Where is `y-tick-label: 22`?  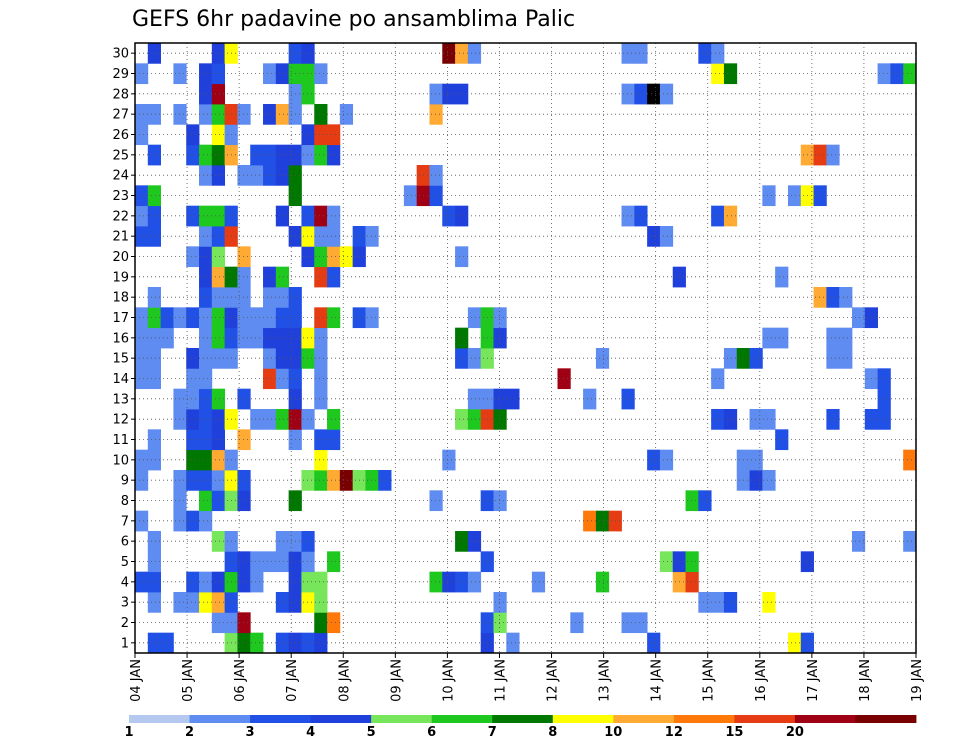
y-tick-label: 22 is located at coordinates (120, 216).